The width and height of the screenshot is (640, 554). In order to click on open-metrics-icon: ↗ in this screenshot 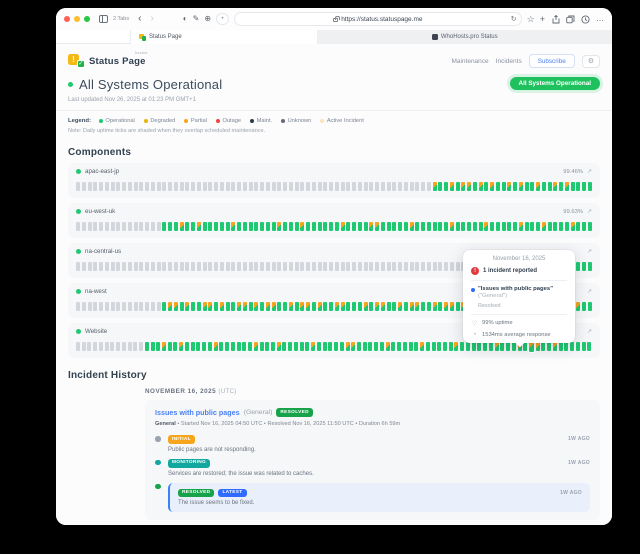, I will do `click(589, 332)`.